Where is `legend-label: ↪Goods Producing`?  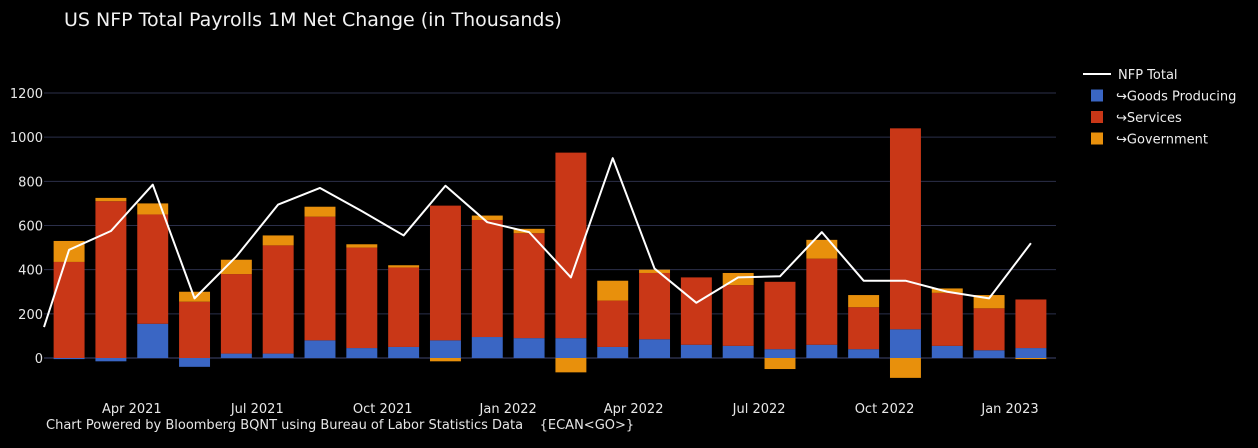
legend-label: ↪Goods Producing is located at coordinates (1176, 97).